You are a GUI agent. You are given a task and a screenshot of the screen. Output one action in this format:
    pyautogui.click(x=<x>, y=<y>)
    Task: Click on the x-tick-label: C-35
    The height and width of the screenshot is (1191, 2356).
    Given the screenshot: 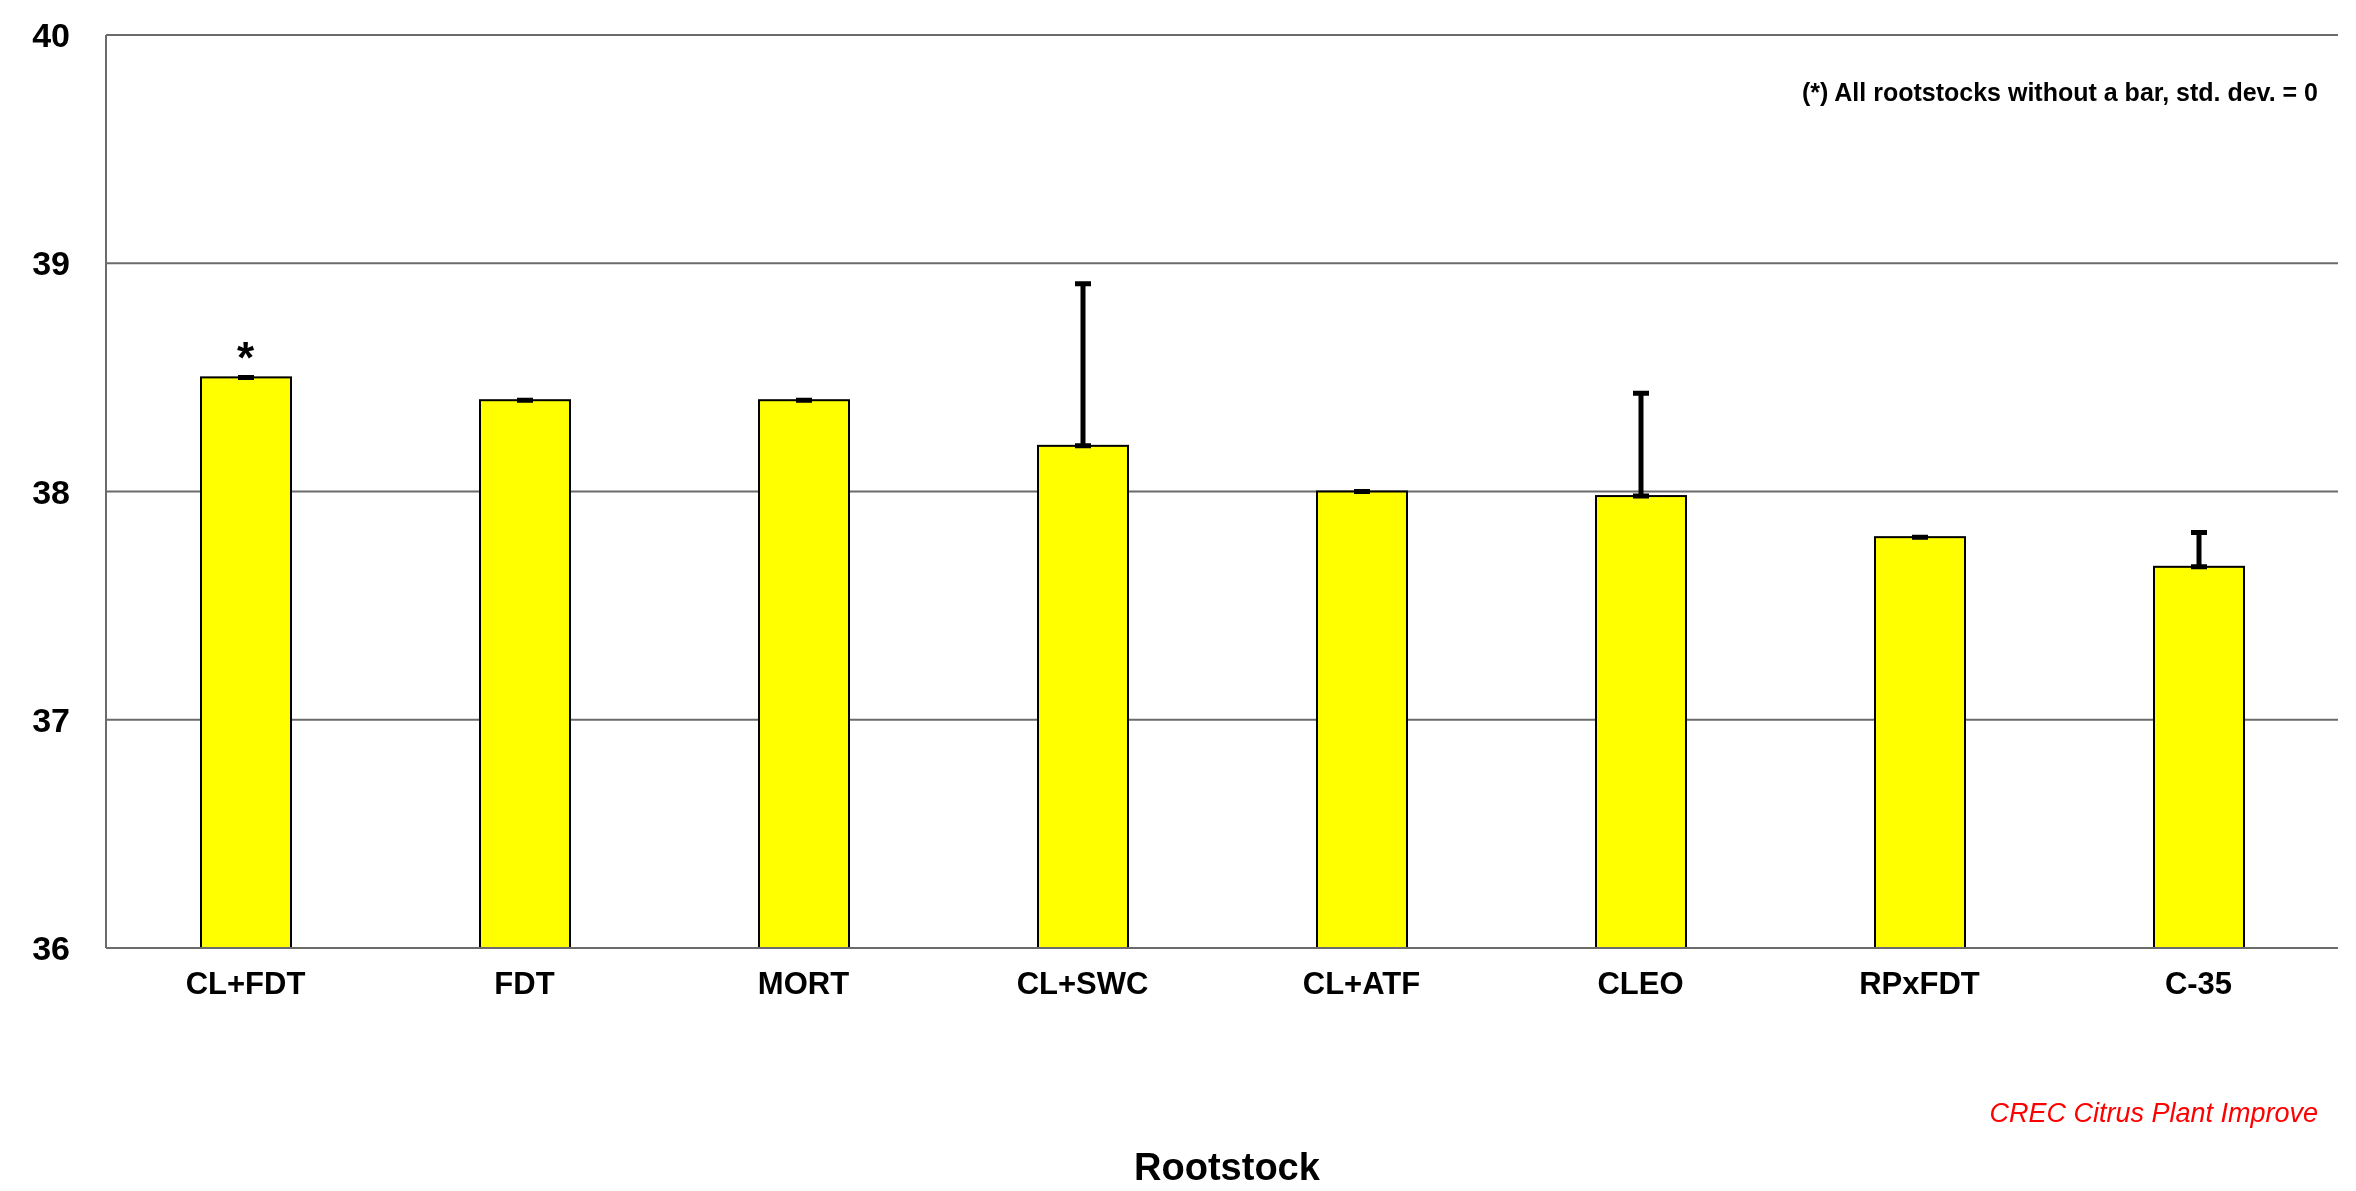 What is the action you would take?
    pyautogui.click(x=2198, y=984)
    